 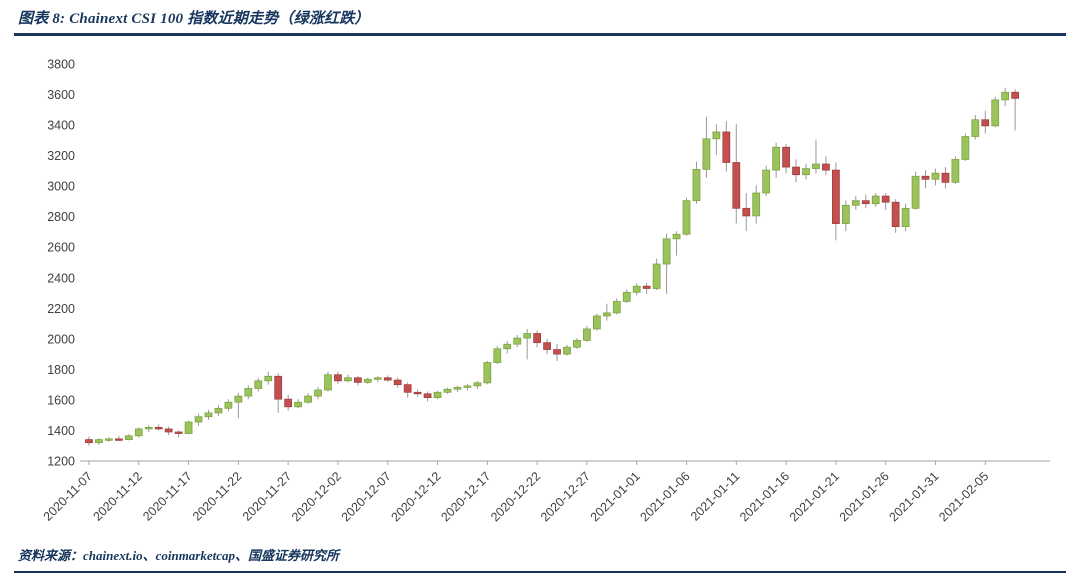 I want to click on svg-text: 2400, so click(x=61, y=278).